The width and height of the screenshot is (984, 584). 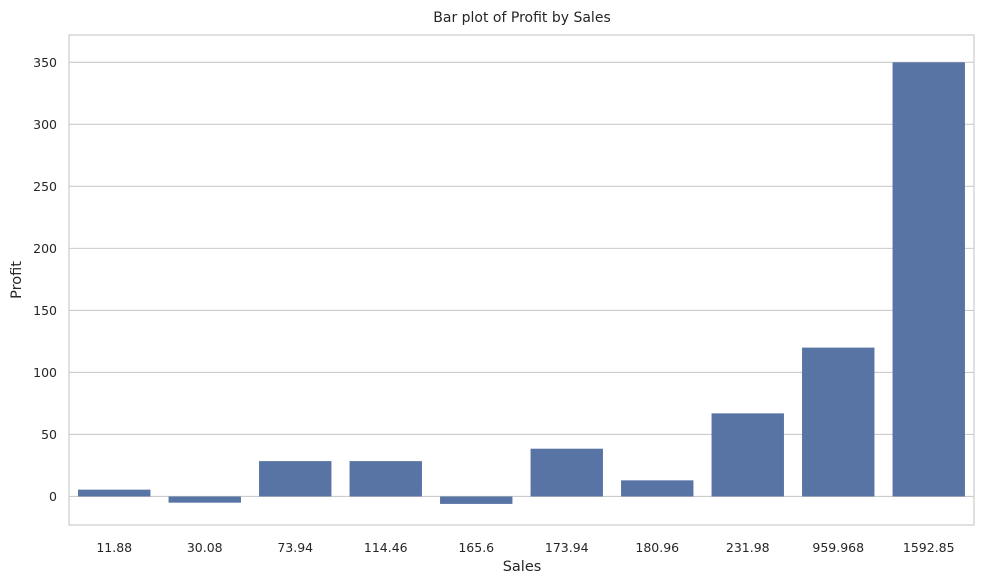 I want to click on x-tick-label: 180.96, so click(x=657, y=547).